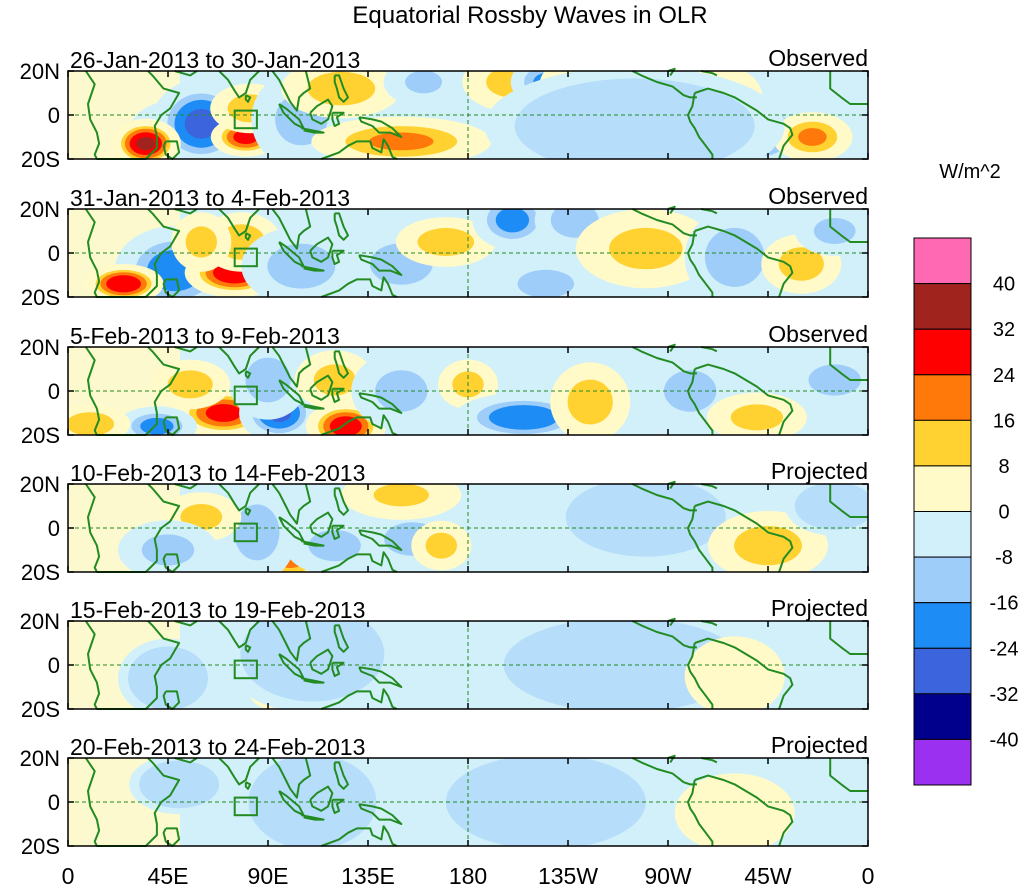  What do you see at coordinates (168, 876) in the screenshot?
I see `x-tick-label: 45E` at bounding box center [168, 876].